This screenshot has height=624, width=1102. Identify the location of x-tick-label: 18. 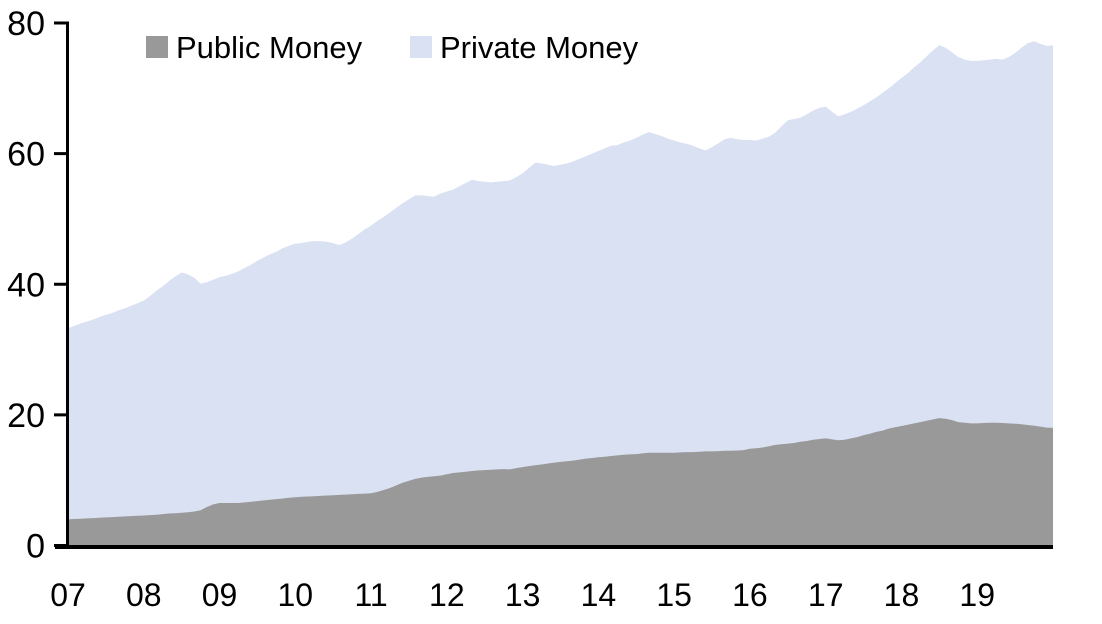
(902, 595).